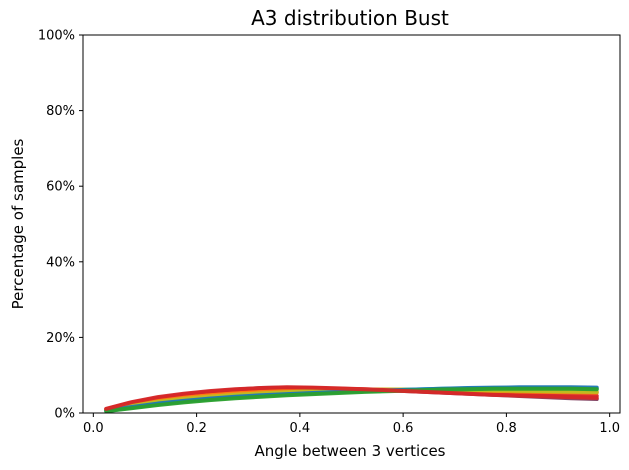  Describe the element at coordinates (60, 338) in the screenshot. I see `y-tick-label: 20%` at that location.